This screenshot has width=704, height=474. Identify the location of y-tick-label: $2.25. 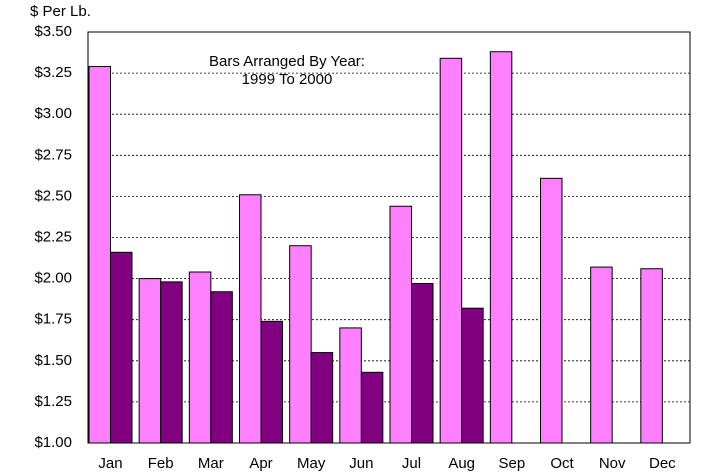
(53, 236).